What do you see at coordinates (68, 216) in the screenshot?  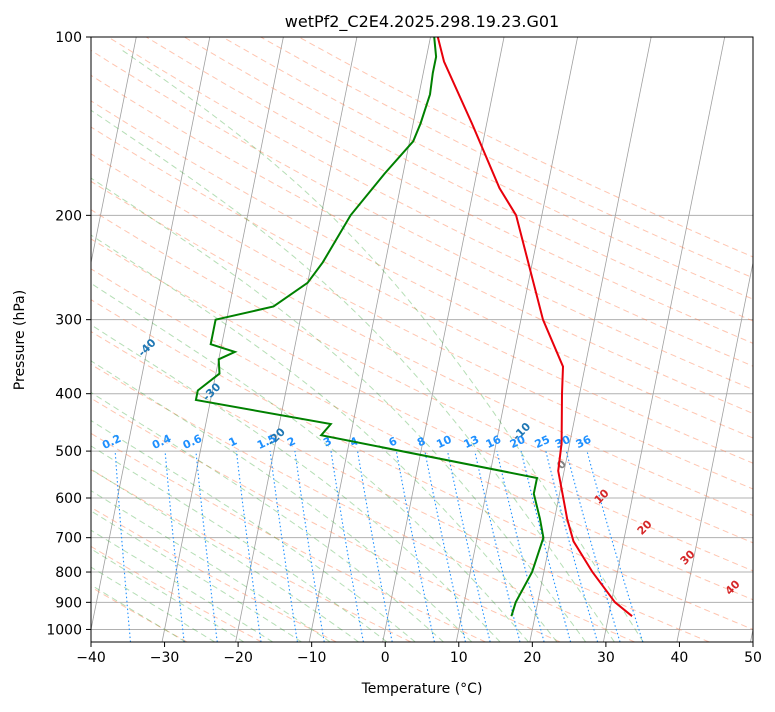 I see `y-tick-label: 200` at bounding box center [68, 216].